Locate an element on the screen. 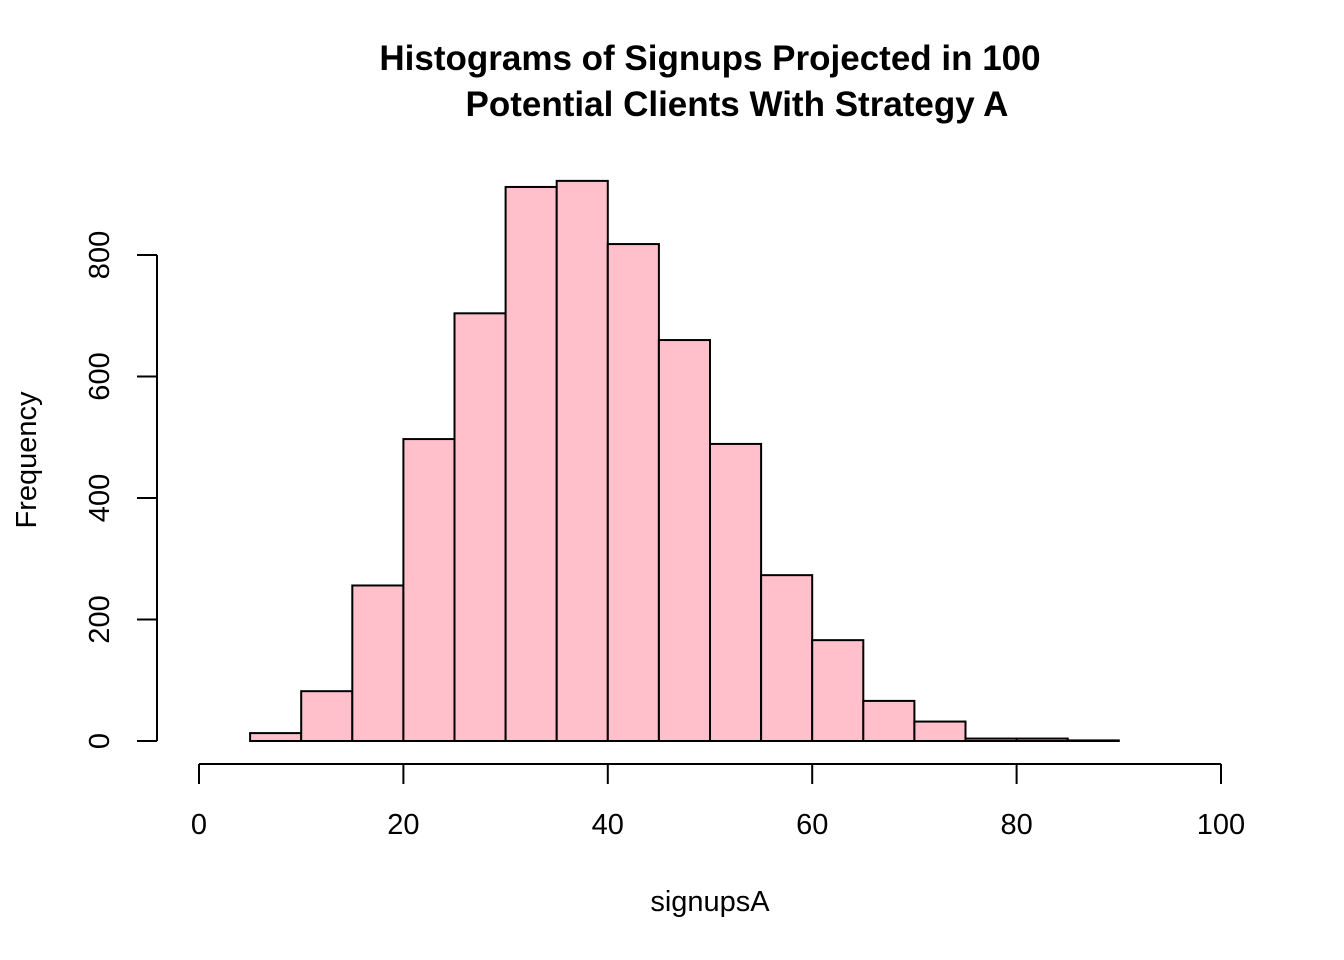 The height and width of the screenshot is (960, 1344). x-tick-label: 40 is located at coordinates (608, 825).